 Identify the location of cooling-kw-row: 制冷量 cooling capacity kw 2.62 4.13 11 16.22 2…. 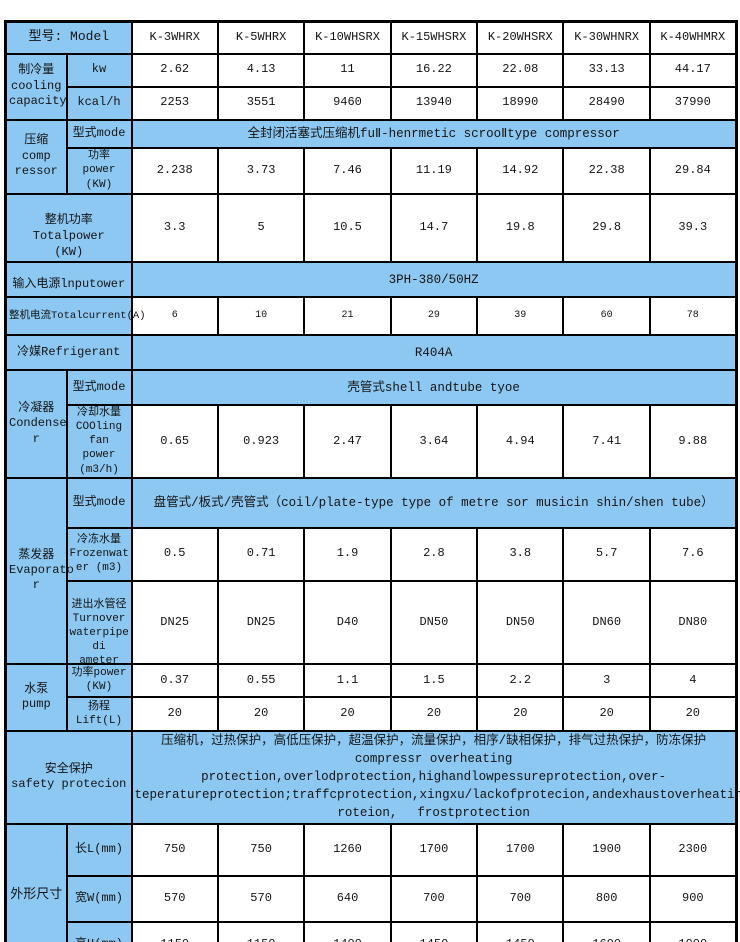
(371, 86).